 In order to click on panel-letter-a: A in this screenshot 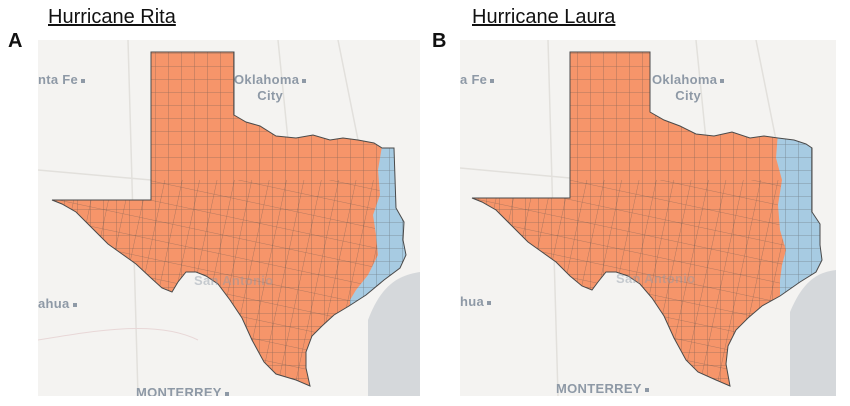, I will do `click(15, 41)`.